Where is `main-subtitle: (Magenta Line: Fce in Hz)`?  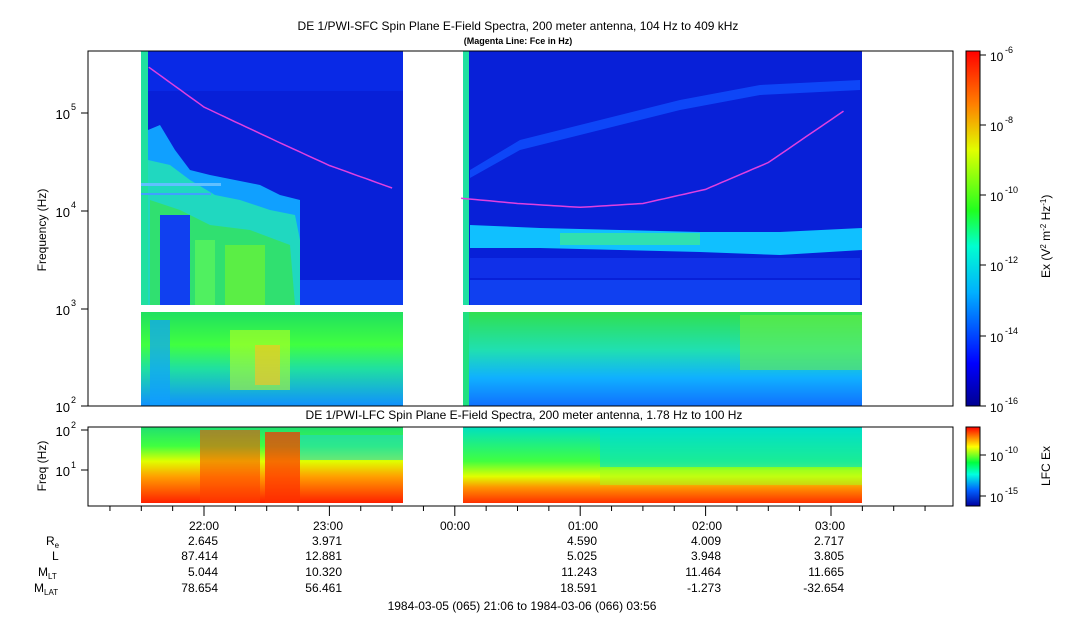 main-subtitle: (Magenta Line: Fce in Hz) is located at coordinates (518, 41).